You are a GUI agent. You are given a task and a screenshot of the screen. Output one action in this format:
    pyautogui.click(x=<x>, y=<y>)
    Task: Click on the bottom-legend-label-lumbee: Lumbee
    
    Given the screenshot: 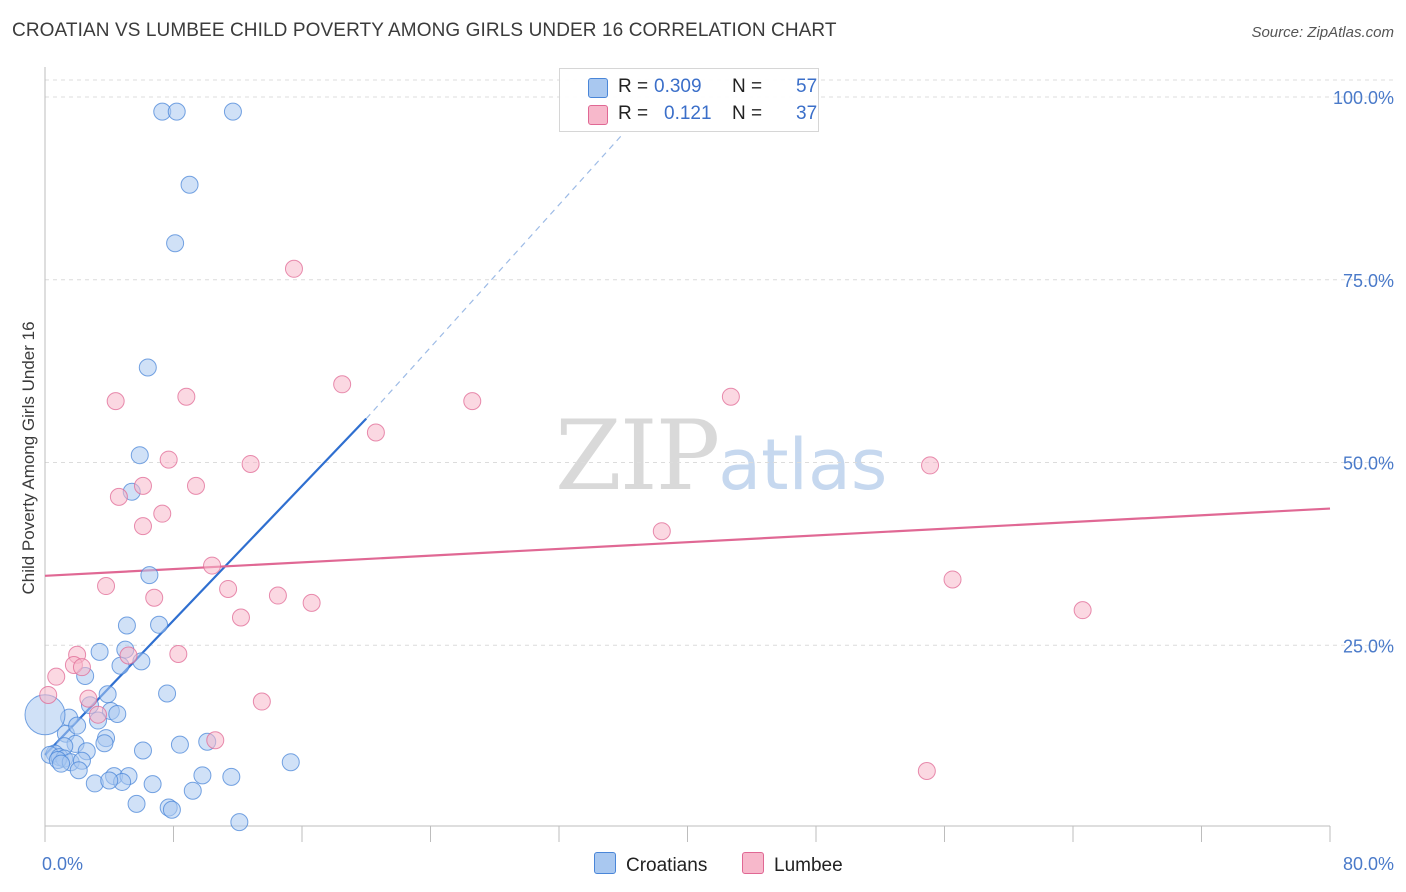 What is the action you would take?
    pyautogui.click(x=808, y=865)
    